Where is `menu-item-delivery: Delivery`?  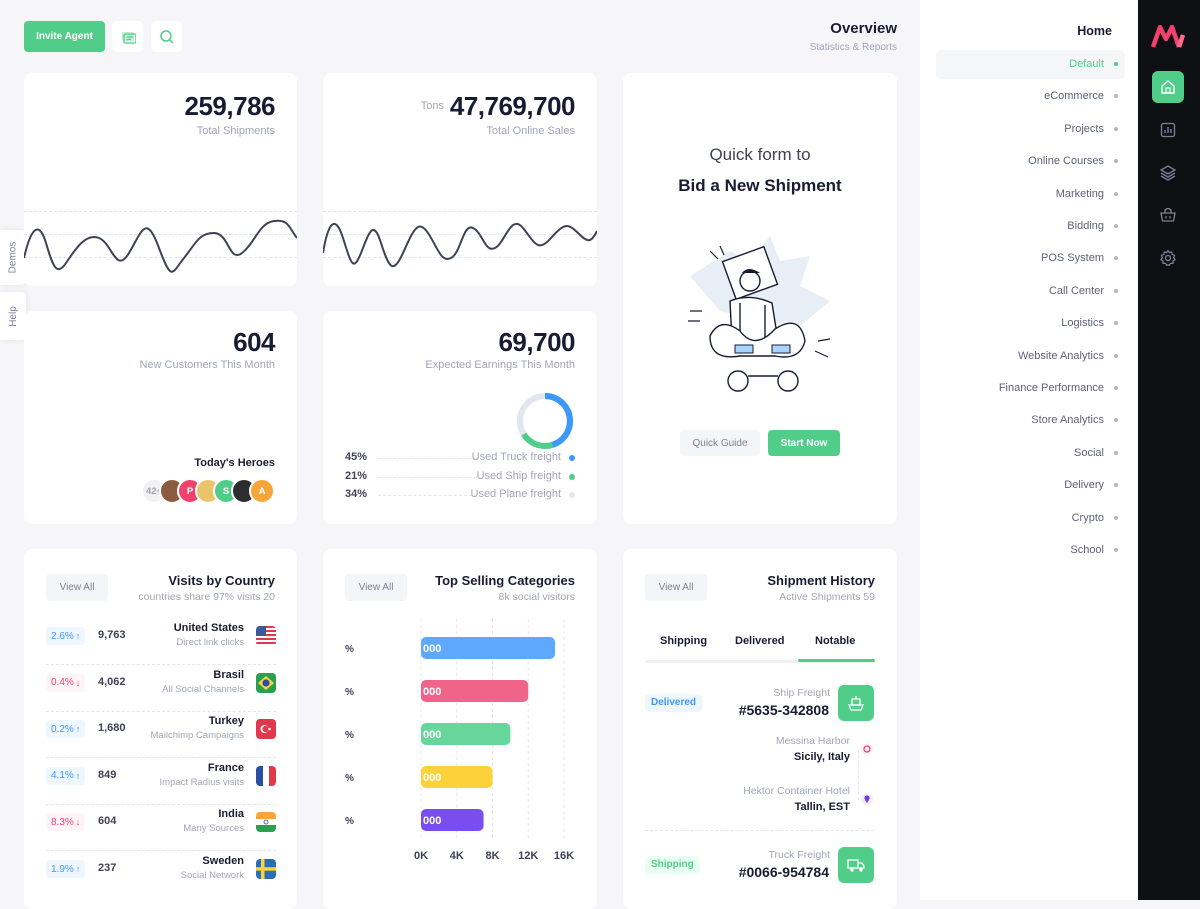 menu-item-delivery: Delivery is located at coordinates (1091, 485).